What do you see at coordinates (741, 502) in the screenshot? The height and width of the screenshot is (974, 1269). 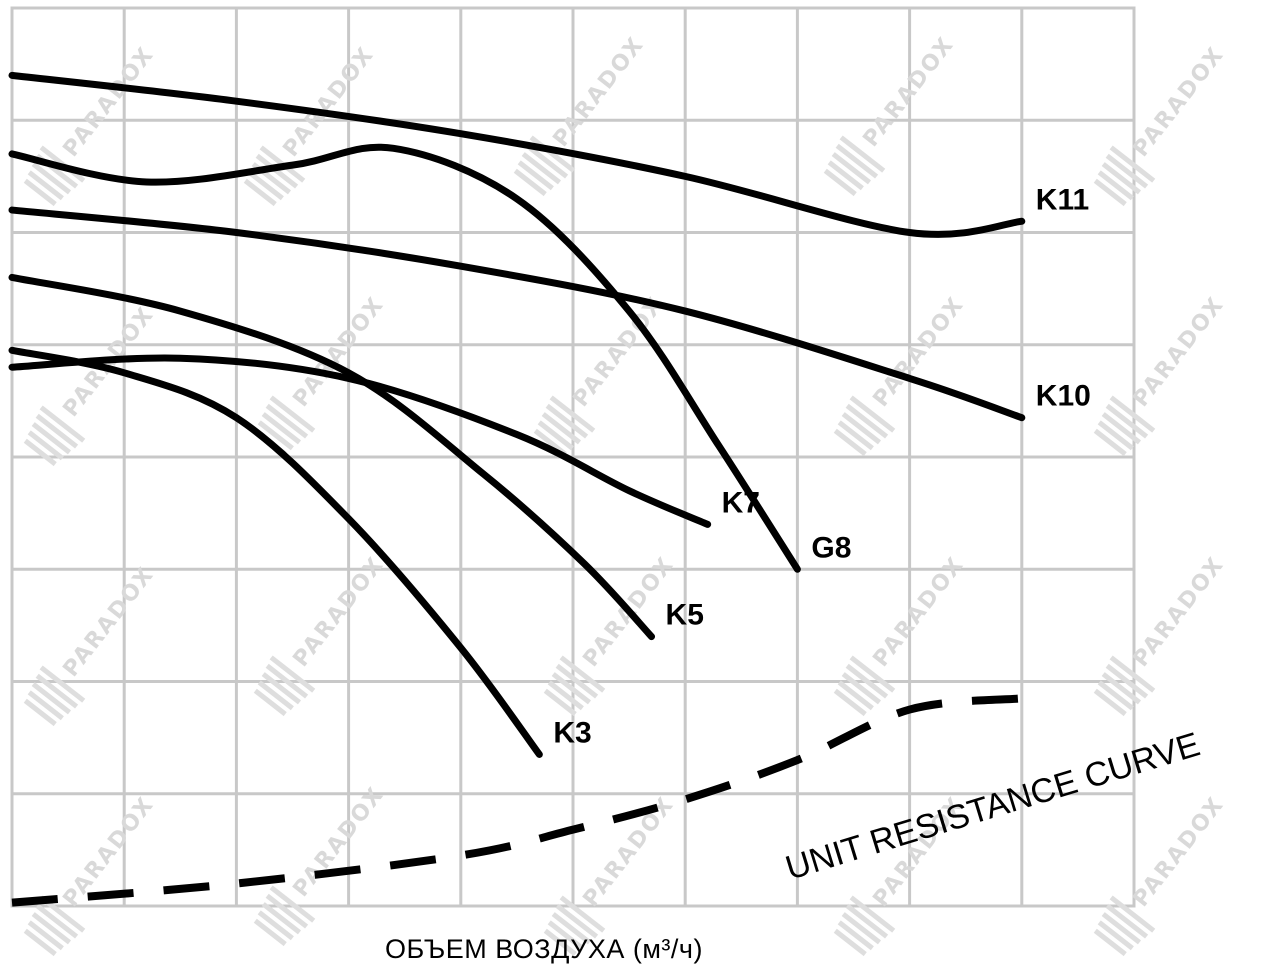 I see `series-label-k7: K7` at bounding box center [741, 502].